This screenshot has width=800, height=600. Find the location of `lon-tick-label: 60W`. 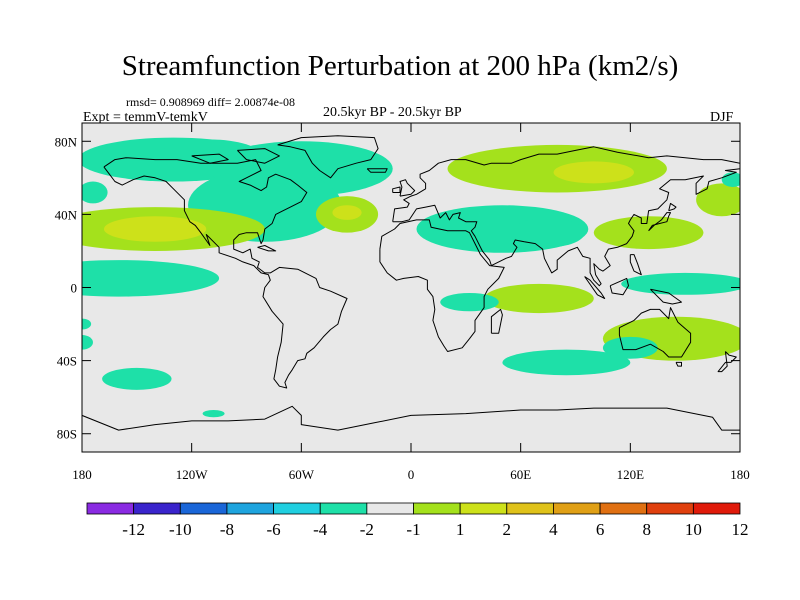

lon-tick-label: 60W is located at coordinates (302, 474).